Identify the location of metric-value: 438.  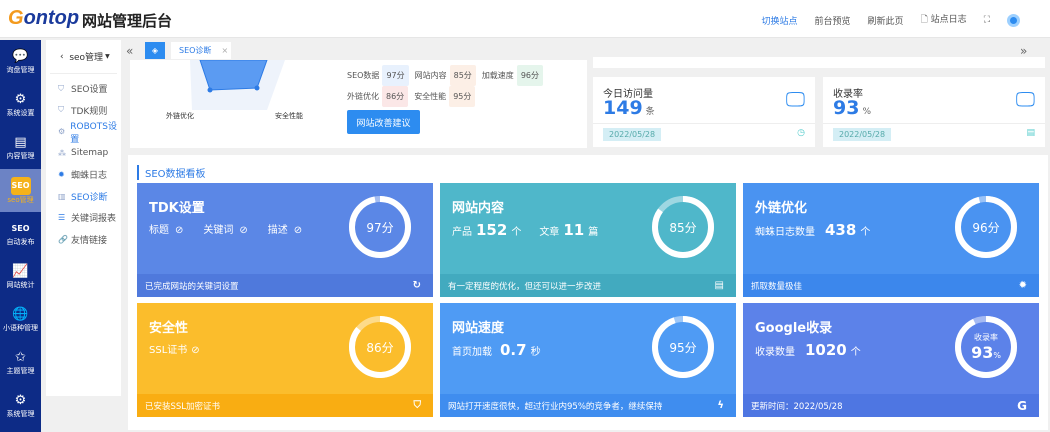
(841, 230).